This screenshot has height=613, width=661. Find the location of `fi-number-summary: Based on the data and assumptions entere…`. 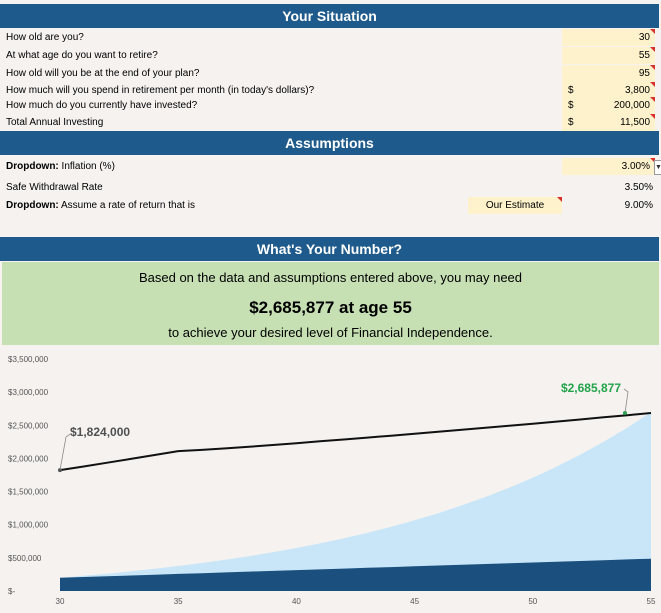

fi-number-summary: Based on the data and assumptions entere… is located at coordinates (330, 303).